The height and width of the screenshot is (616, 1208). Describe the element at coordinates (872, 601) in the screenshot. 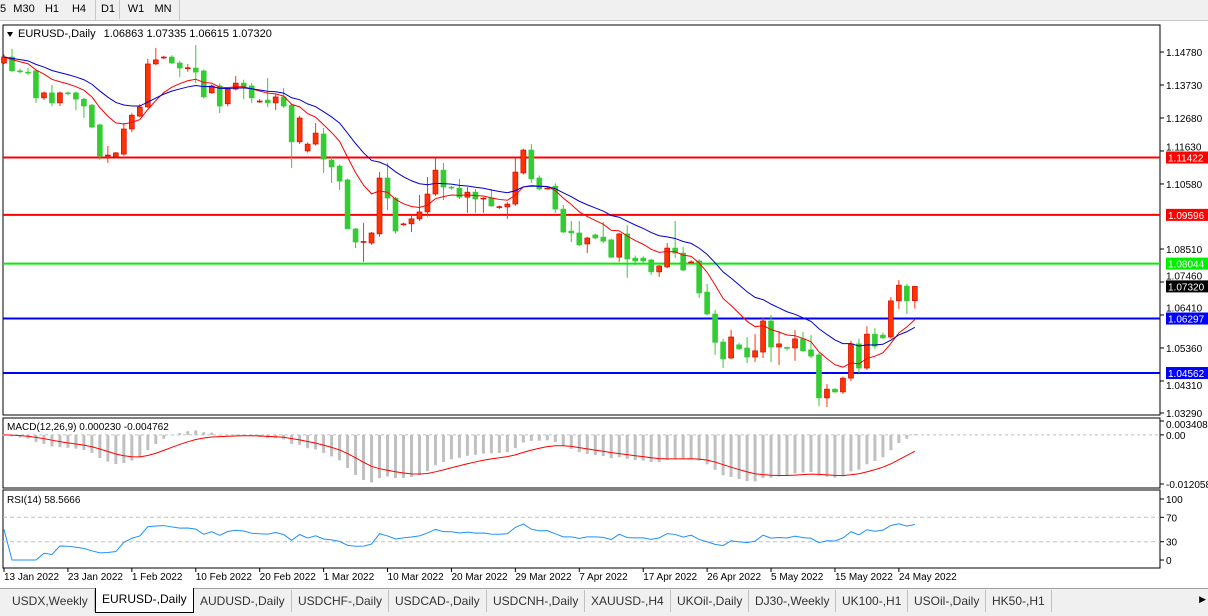

I see `chart-tab: UK100-,H1` at that location.